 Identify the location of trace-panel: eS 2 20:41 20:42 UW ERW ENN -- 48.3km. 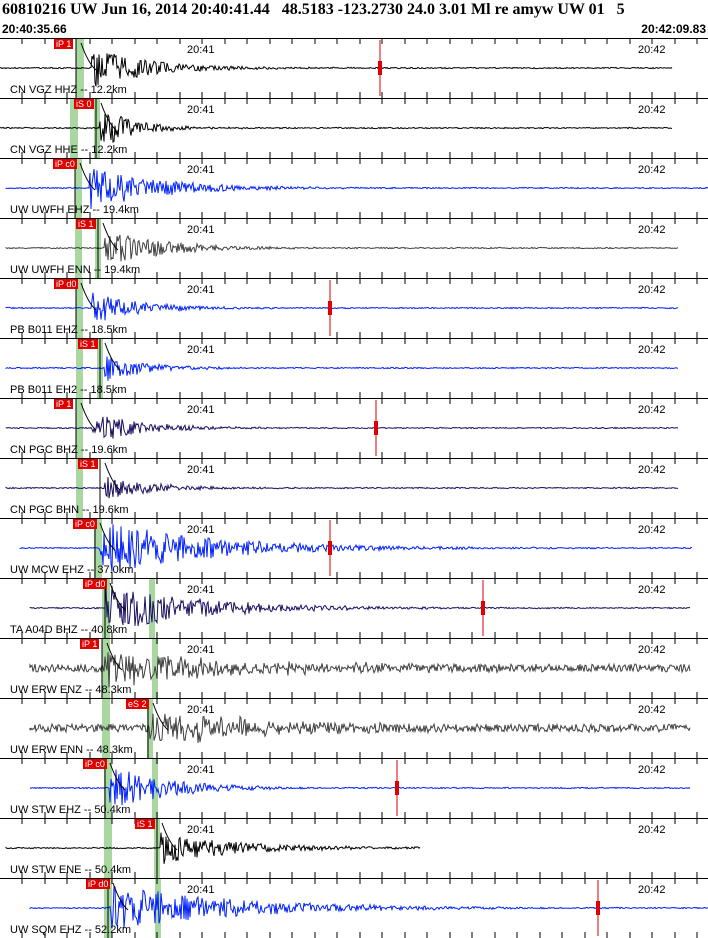
(354, 728).